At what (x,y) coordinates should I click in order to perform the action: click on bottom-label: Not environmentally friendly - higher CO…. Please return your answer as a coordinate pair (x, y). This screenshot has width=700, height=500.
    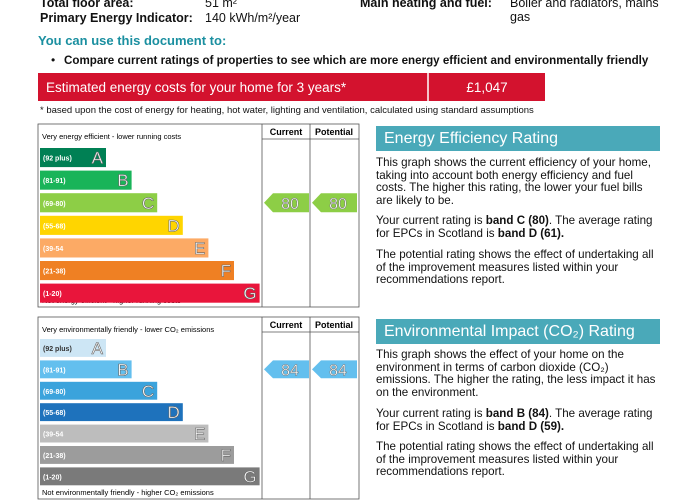
    Looking at the image, I should click on (128, 492).